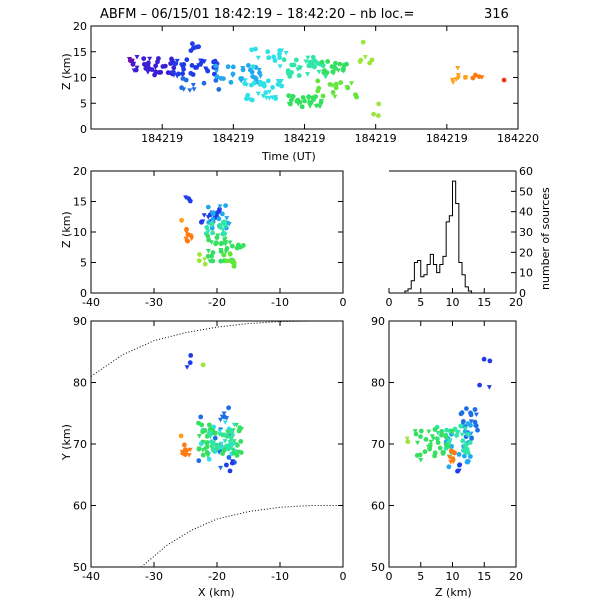 Image resolution: width=600 pixels, height=600 pixels. I want to click on y-tick-label: 70, so click(80, 444).